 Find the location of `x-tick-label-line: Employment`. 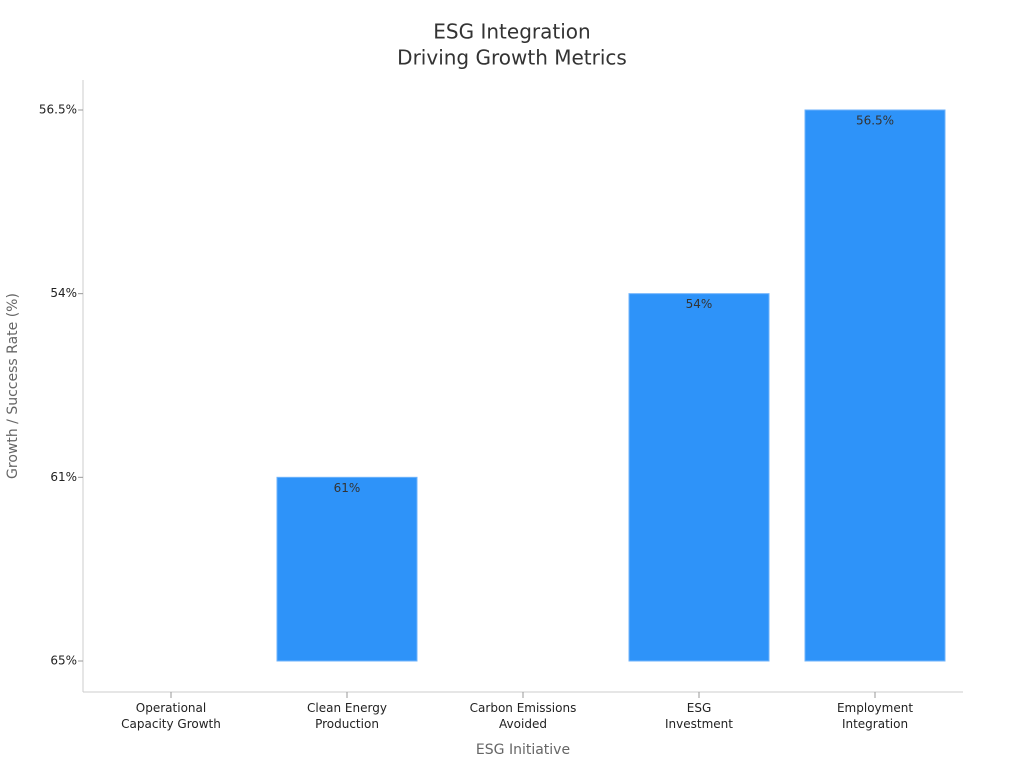

x-tick-label-line: Employment is located at coordinates (875, 708).